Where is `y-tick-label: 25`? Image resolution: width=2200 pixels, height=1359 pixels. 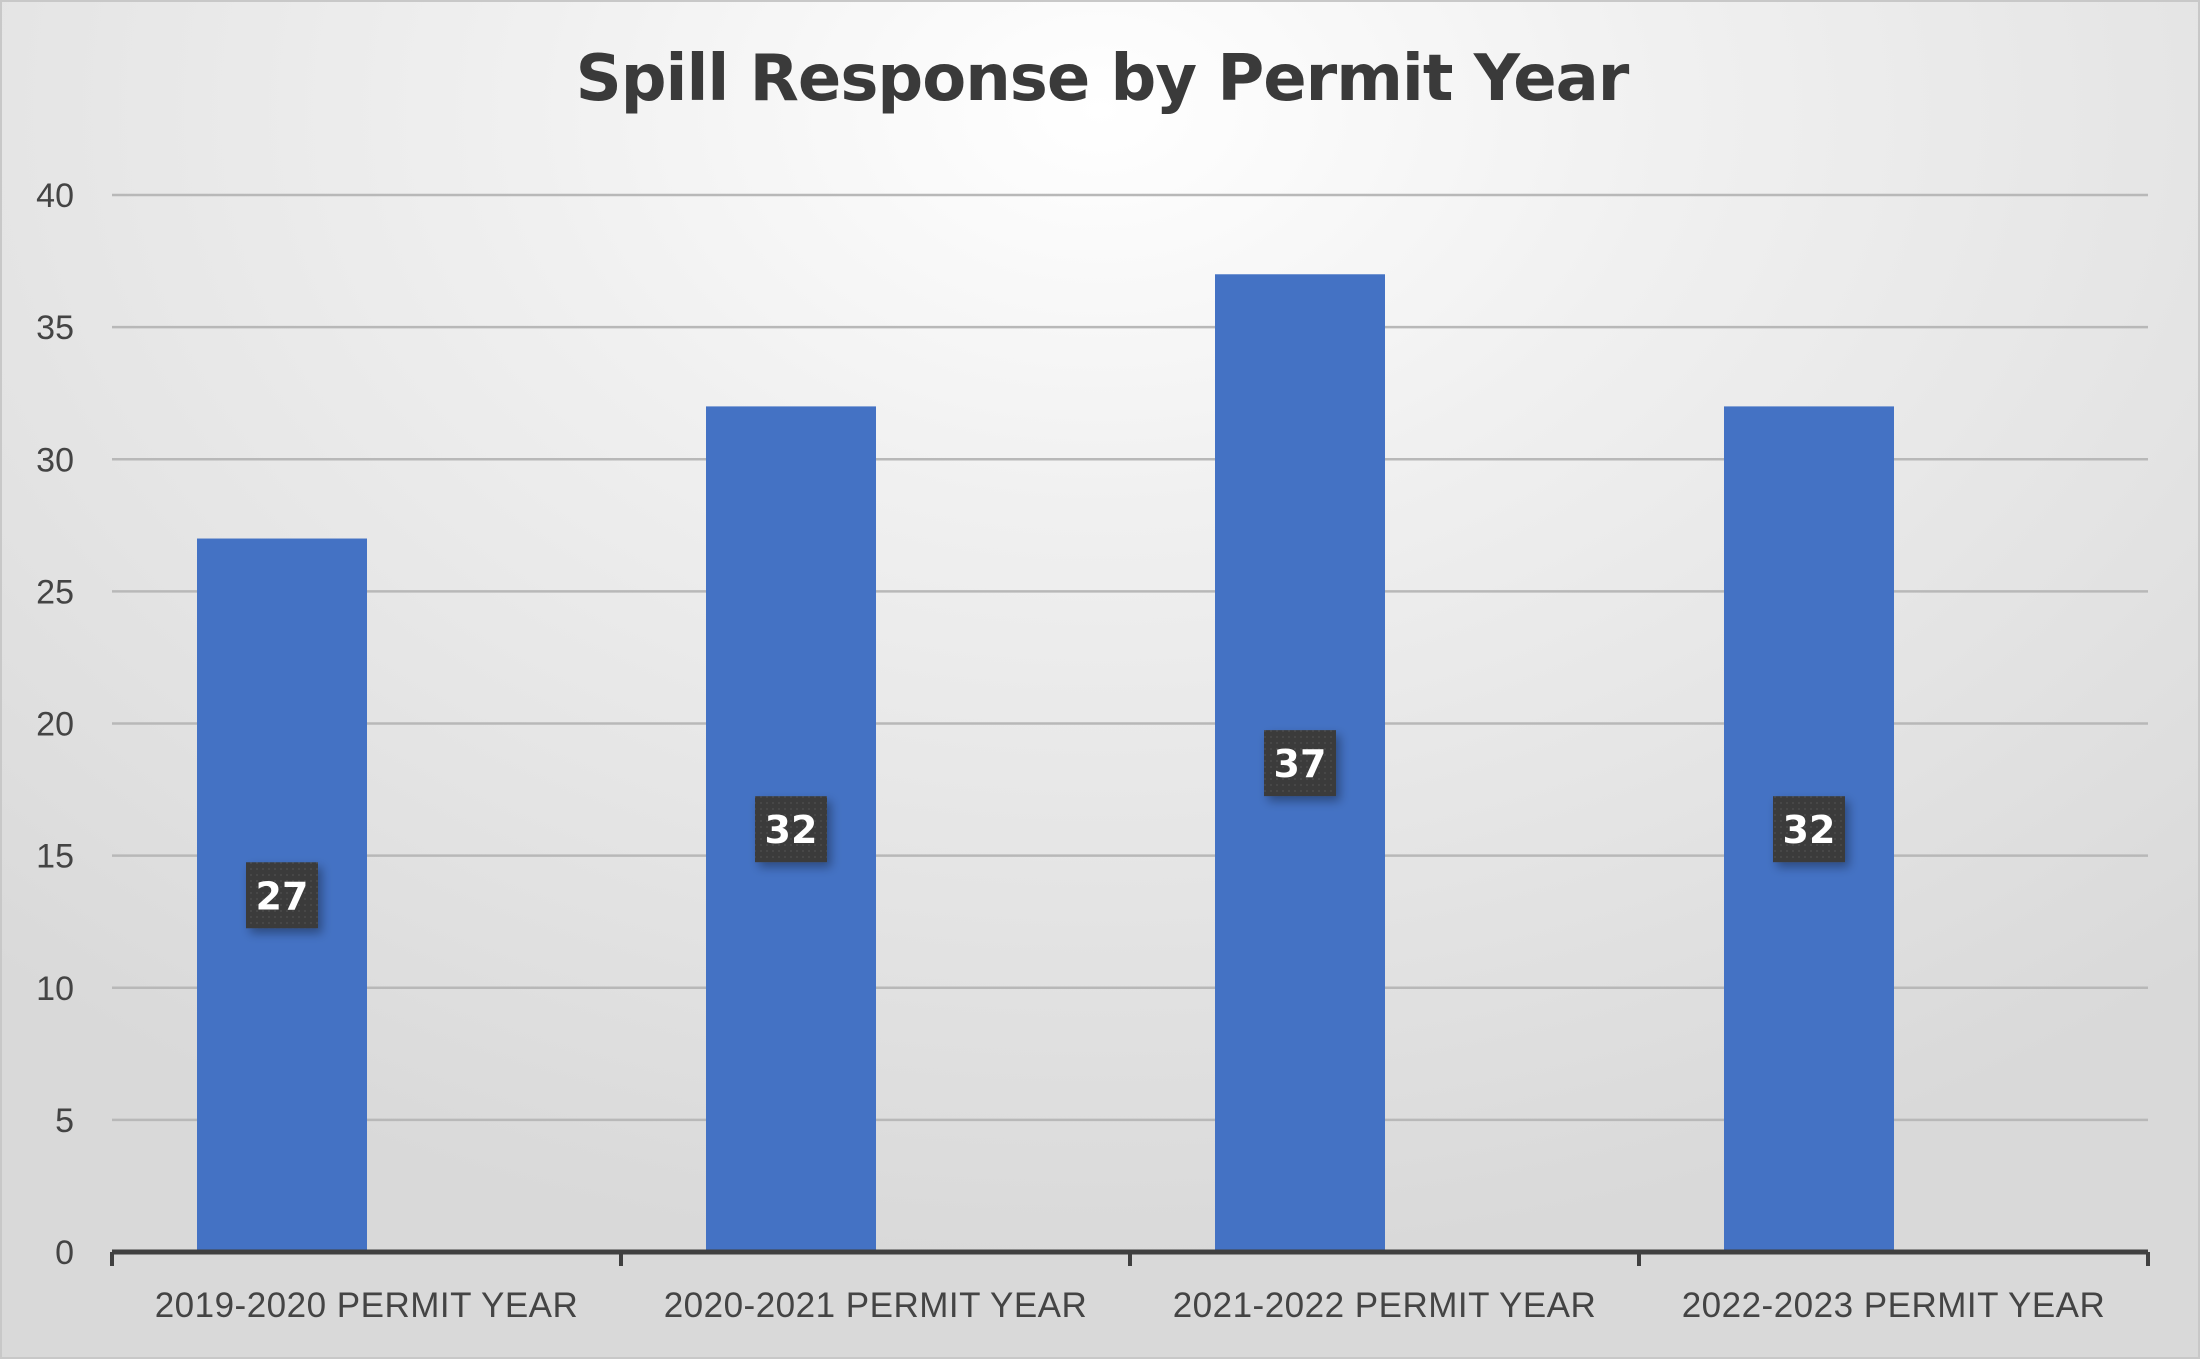
y-tick-label: 25 is located at coordinates (55, 592).